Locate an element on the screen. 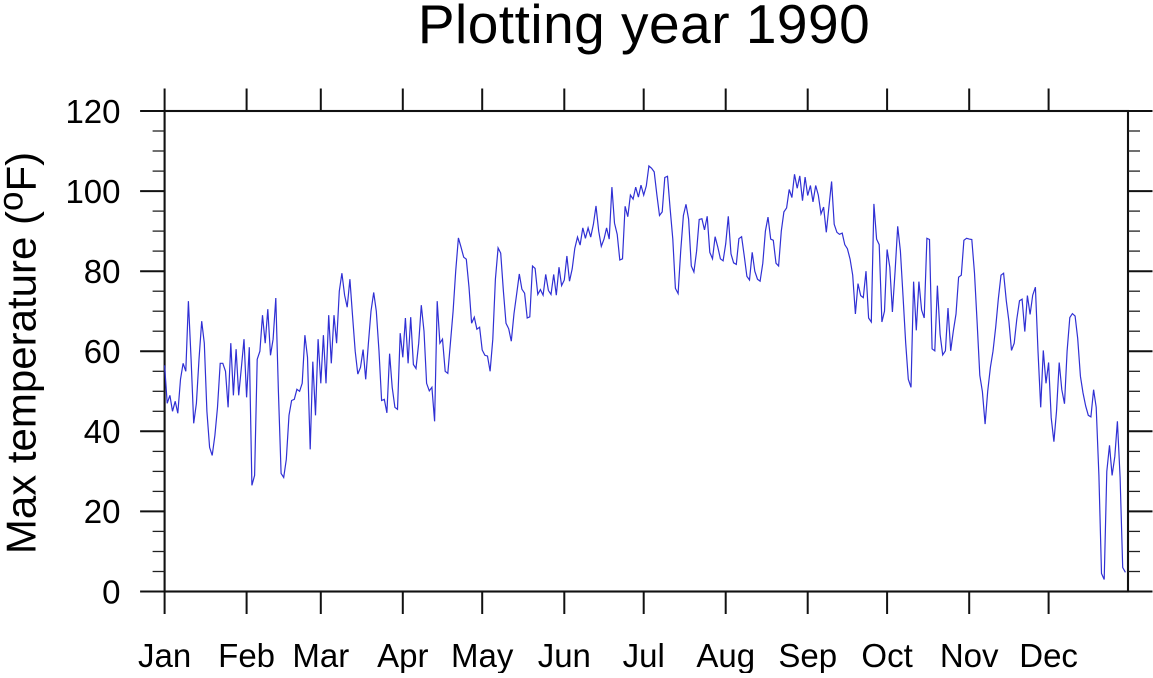 The width and height of the screenshot is (1153, 678). svg-text: 20 is located at coordinates (102, 511).